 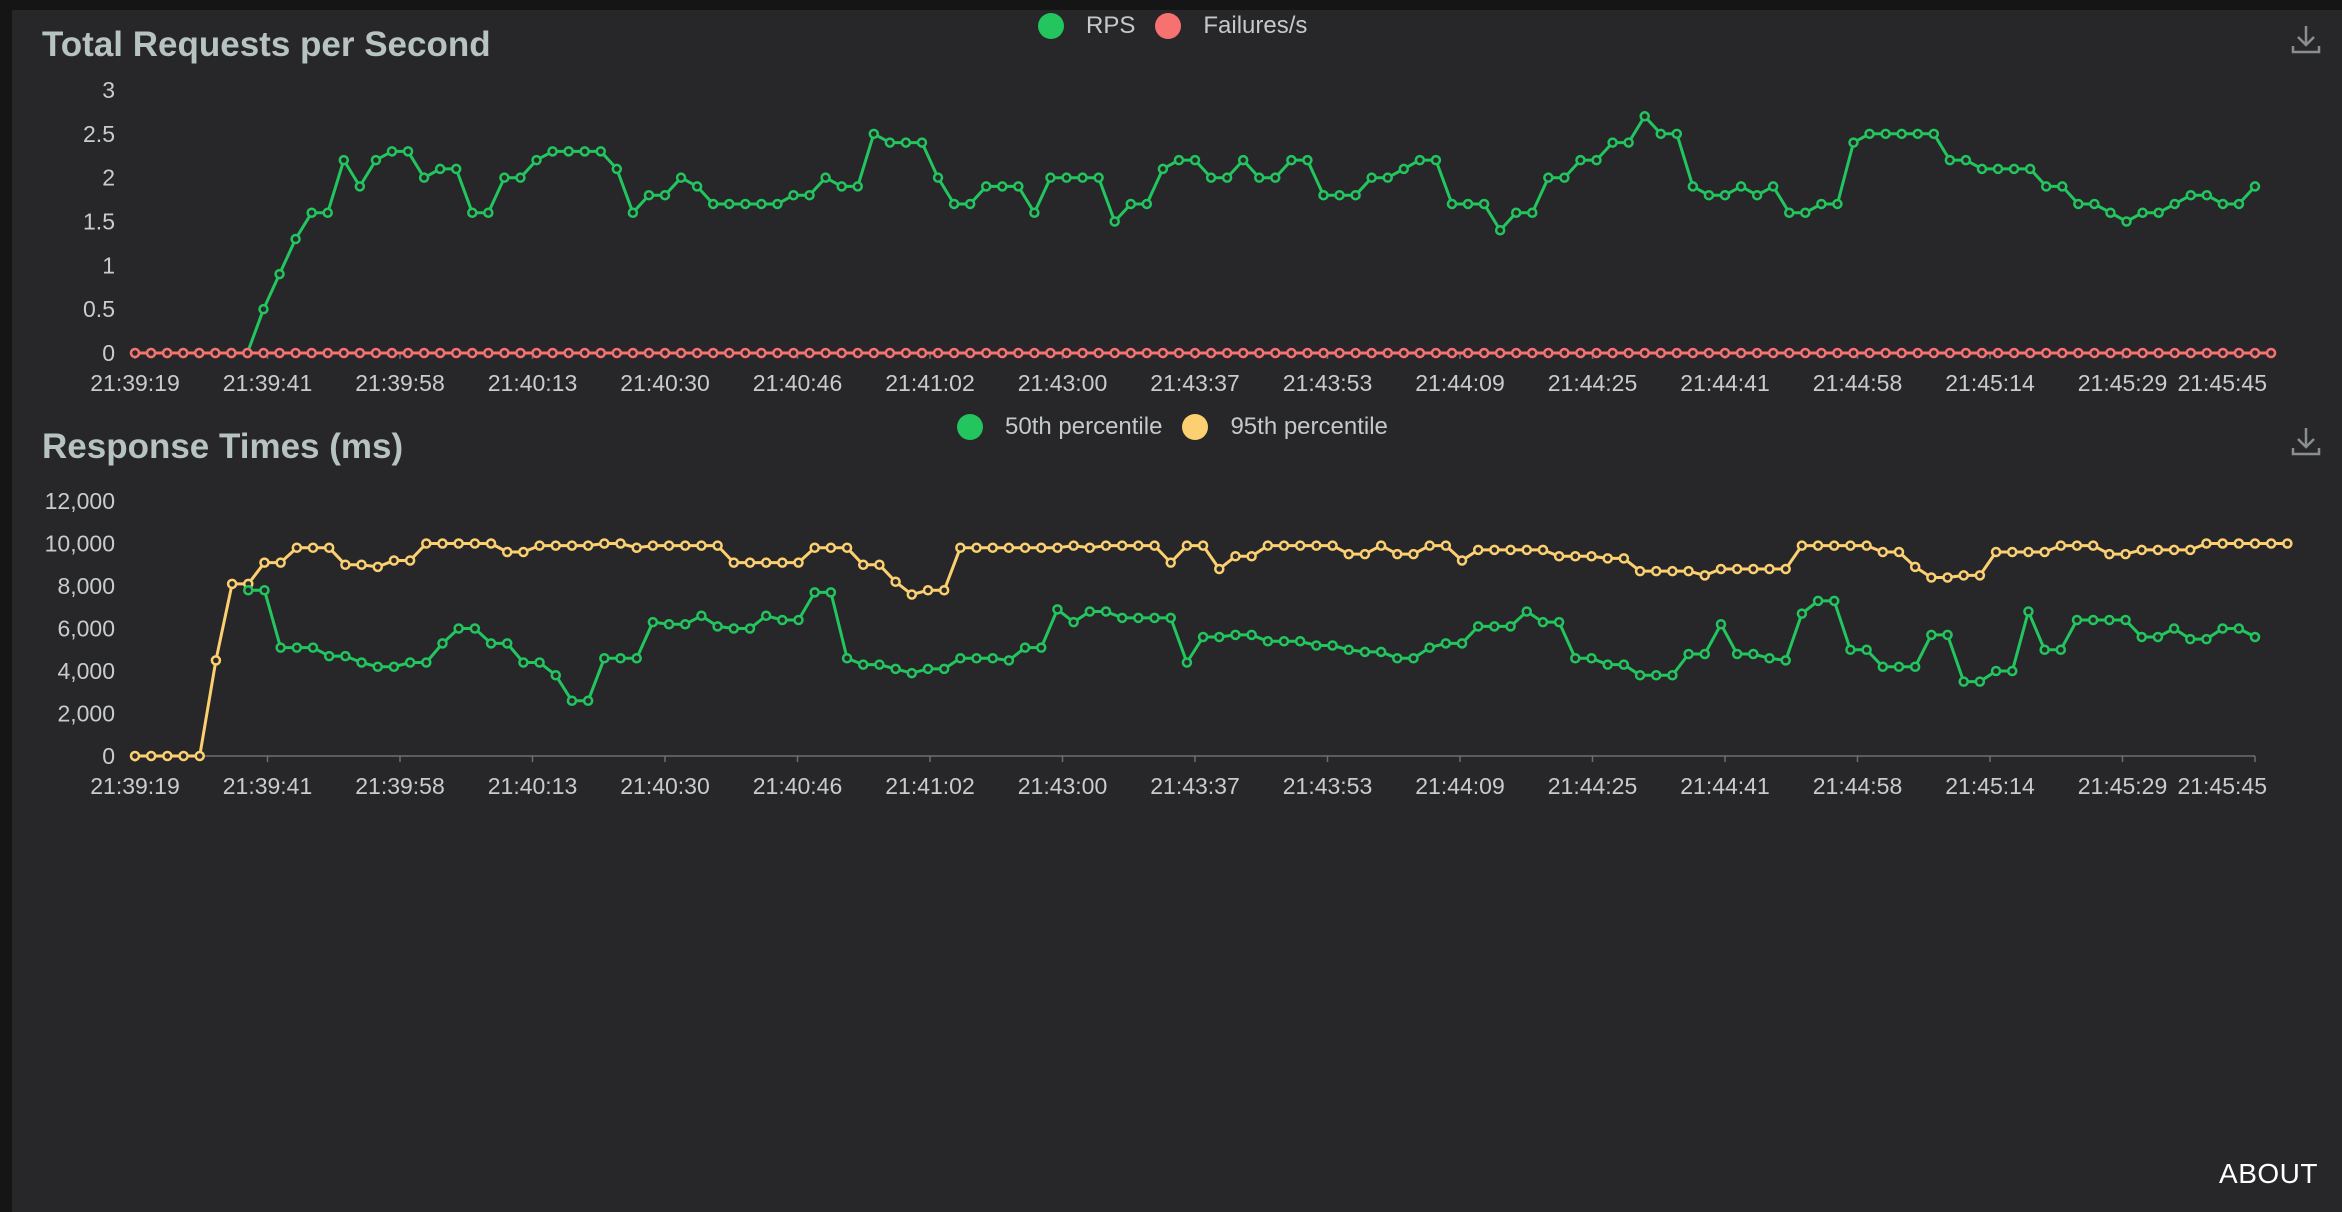 What do you see at coordinates (99, 309) in the screenshot?
I see `y-tick-label: 0.5` at bounding box center [99, 309].